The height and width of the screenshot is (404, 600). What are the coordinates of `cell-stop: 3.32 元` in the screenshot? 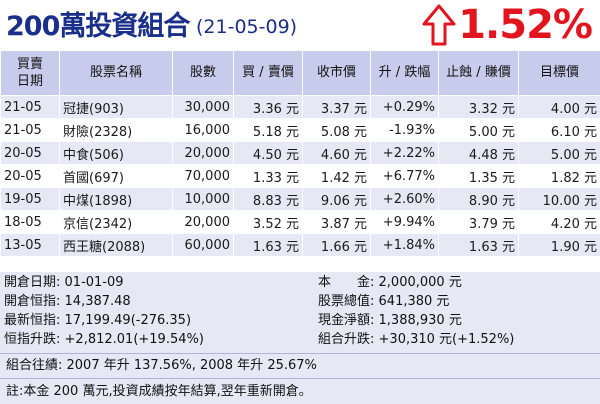 It's located at (478, 107).